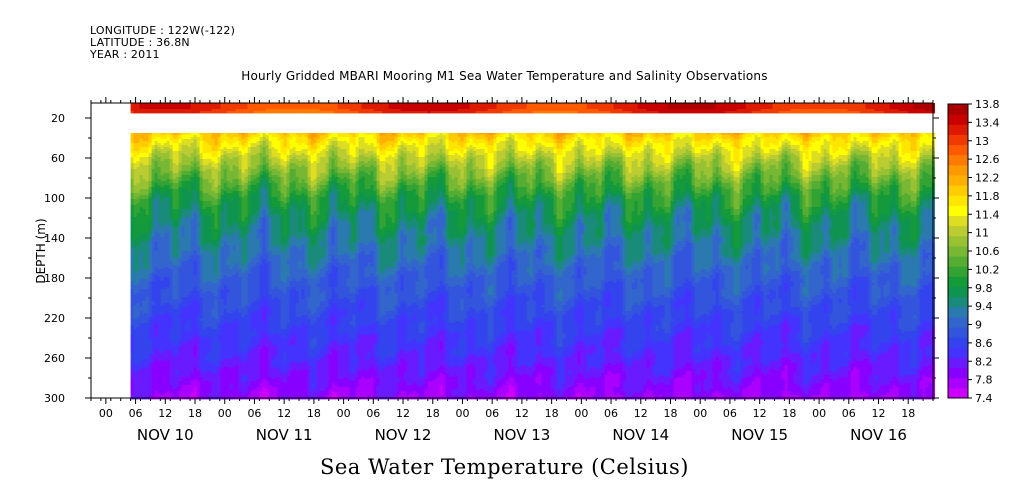 The image size is (1009, 504). Describe the element at coordinates (984, 361) in the screenshot. I see `colorbar-label: 8.2` at that location.